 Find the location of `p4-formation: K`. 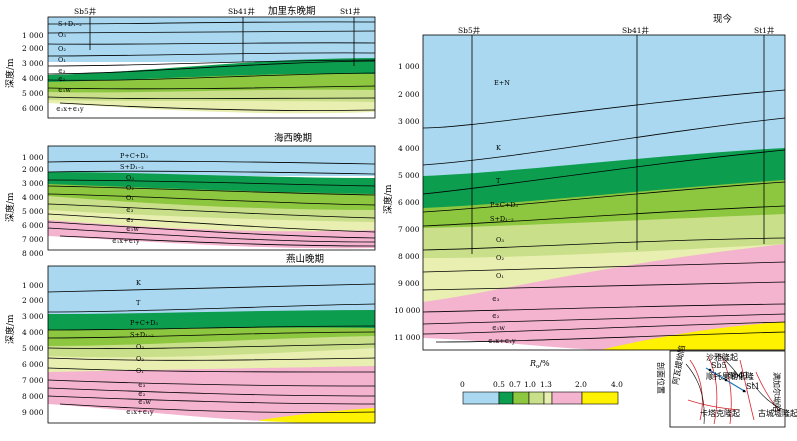

p4-formation: K is located at coordinates (498, 148).